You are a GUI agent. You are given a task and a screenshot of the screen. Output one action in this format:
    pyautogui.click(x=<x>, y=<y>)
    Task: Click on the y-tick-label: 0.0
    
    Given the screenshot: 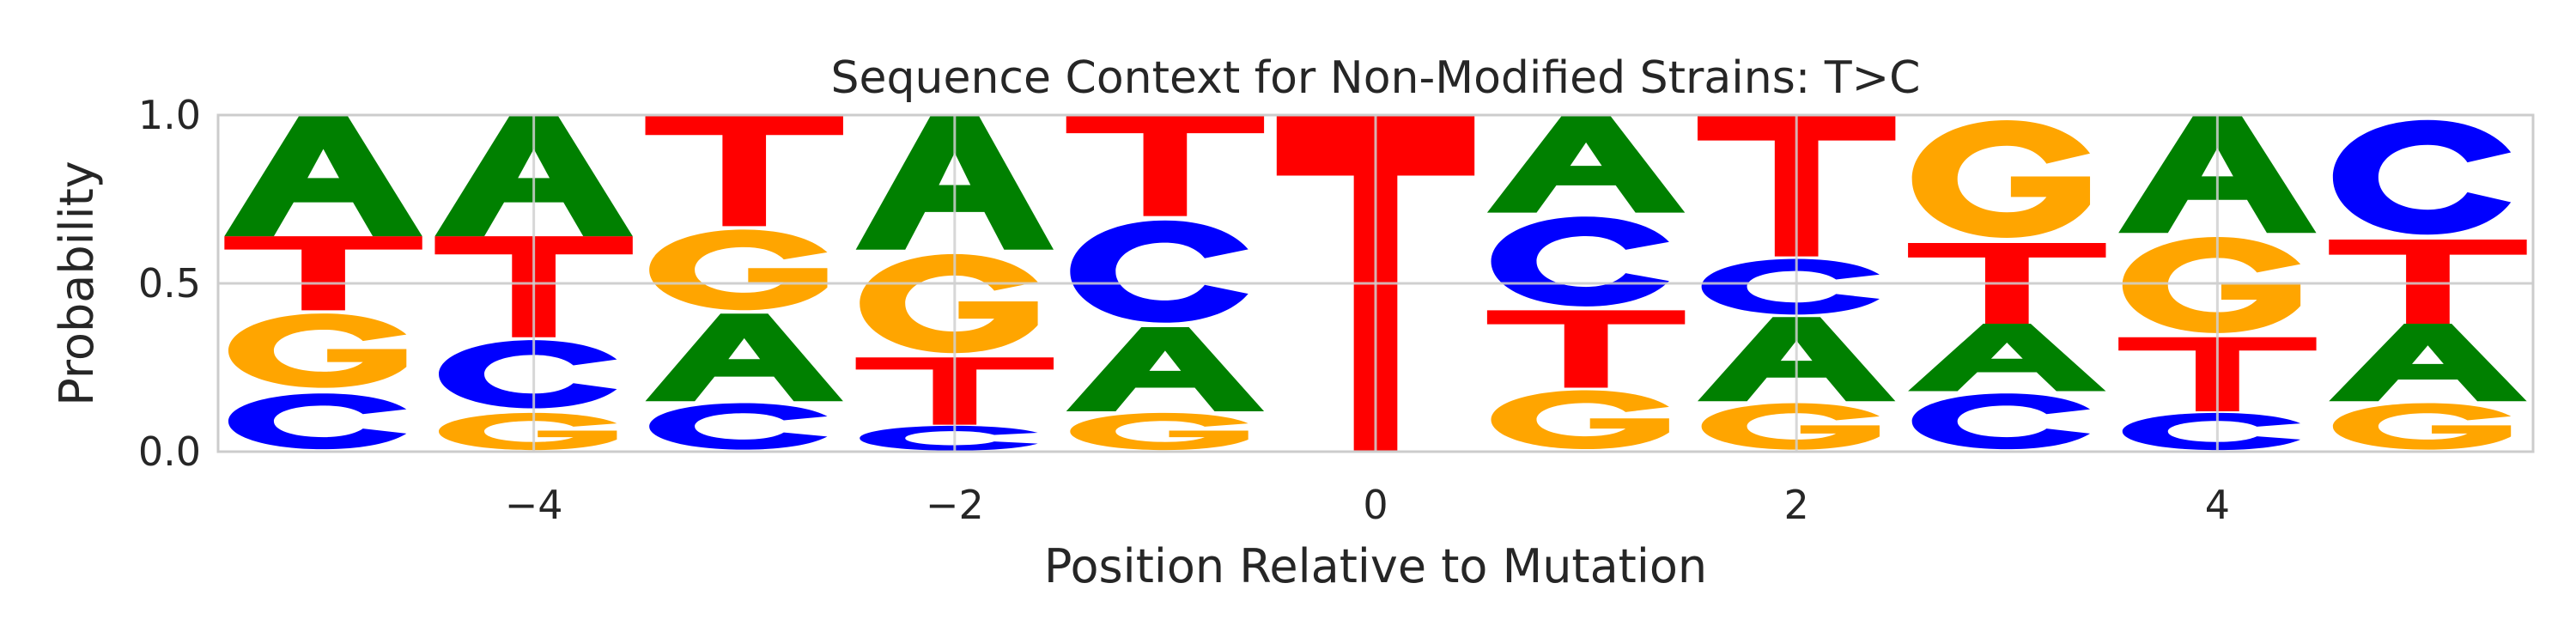 What is the action you would take?
    pyautogui.click(x=170, y=452)
    